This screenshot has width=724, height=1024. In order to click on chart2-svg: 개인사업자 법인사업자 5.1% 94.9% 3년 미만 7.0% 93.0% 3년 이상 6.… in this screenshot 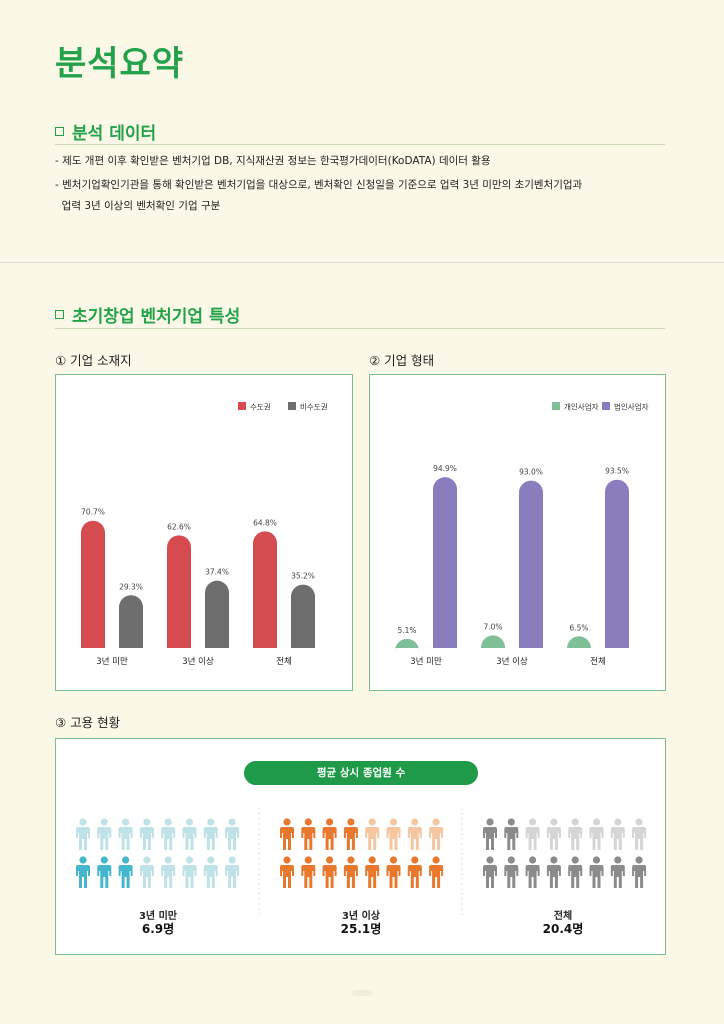, I will do `click(522, 534)`.